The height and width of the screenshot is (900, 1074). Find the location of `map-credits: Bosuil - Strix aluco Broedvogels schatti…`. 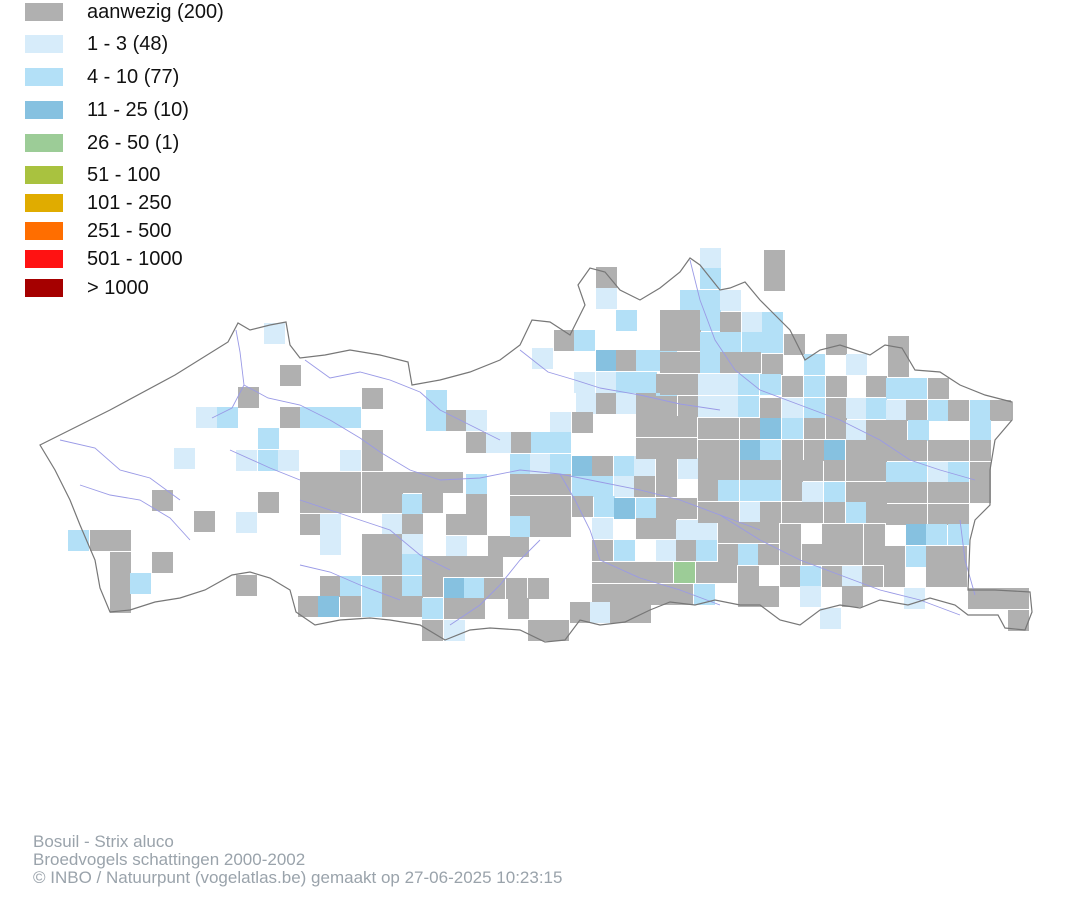

map-credits: Bosuil - Strix aluco Broedvogels schatti… is located at coordinates (297, 860).